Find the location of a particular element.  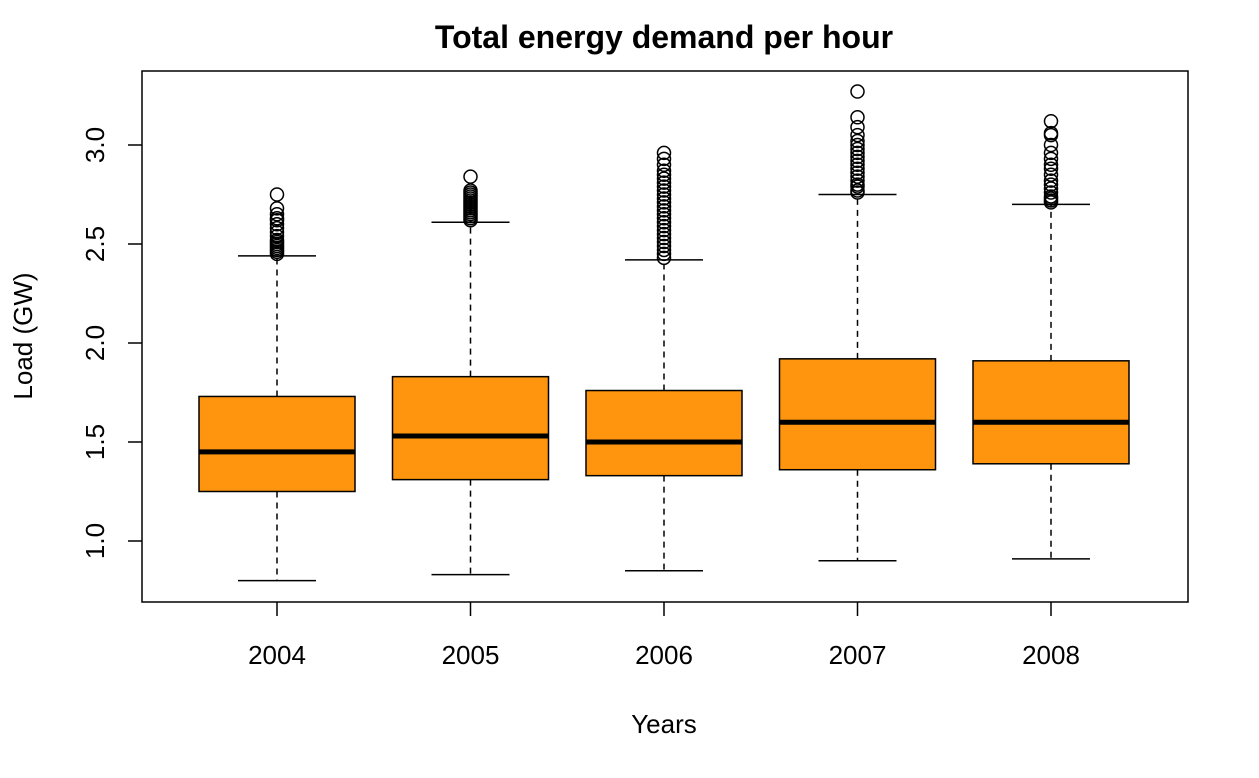

y-axis: 1.0 1.5 2.0 2.5 3.0 is located at coordinates (111, 343).